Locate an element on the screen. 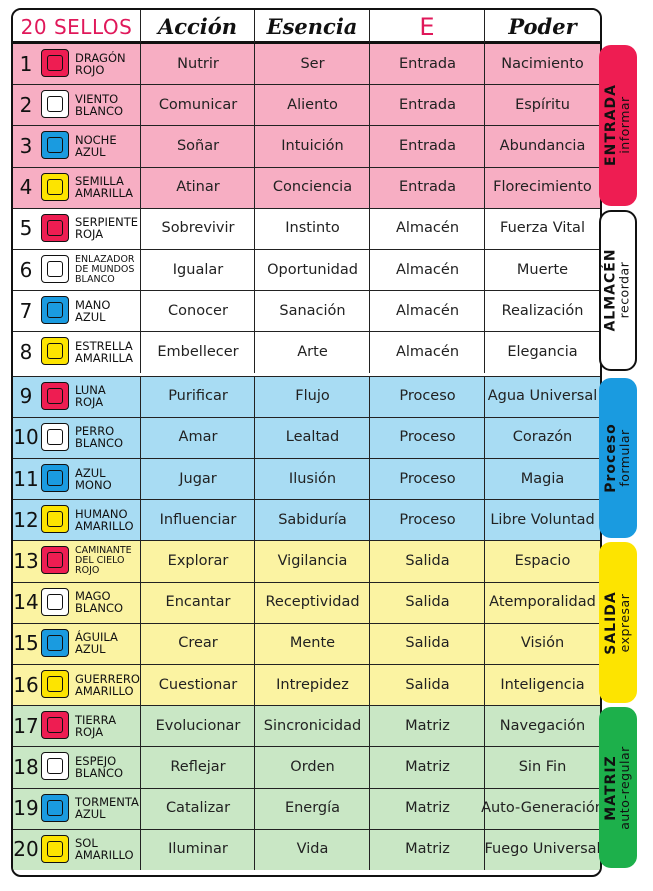 This screenshot has height=891, width=653. cell-accion: Evolucionar is located at coordinates (198, 725).